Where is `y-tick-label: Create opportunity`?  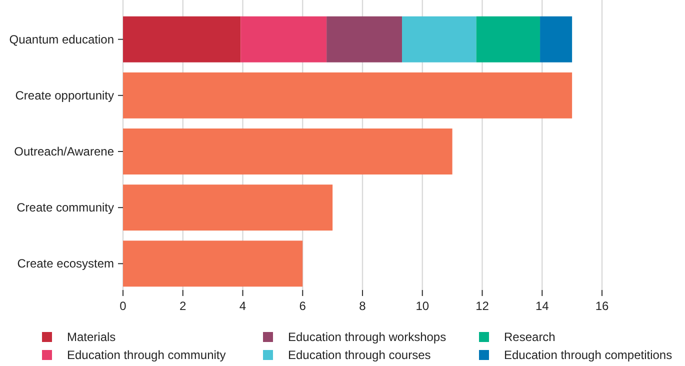 y-tick-label: Create opportunity is located at coordinates (64, 95).